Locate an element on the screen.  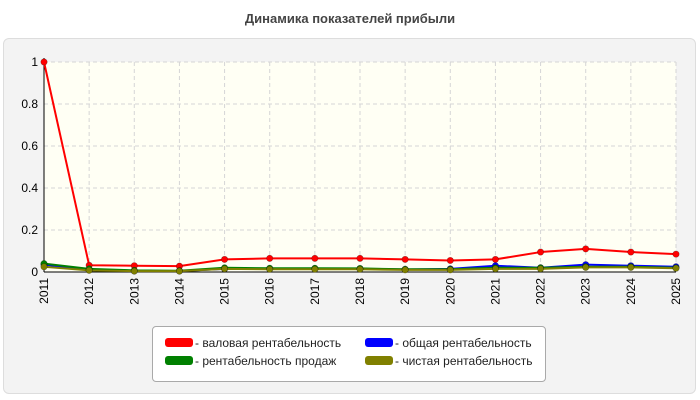
x-tick-label: 2024 is located at coordinates (631, 291).